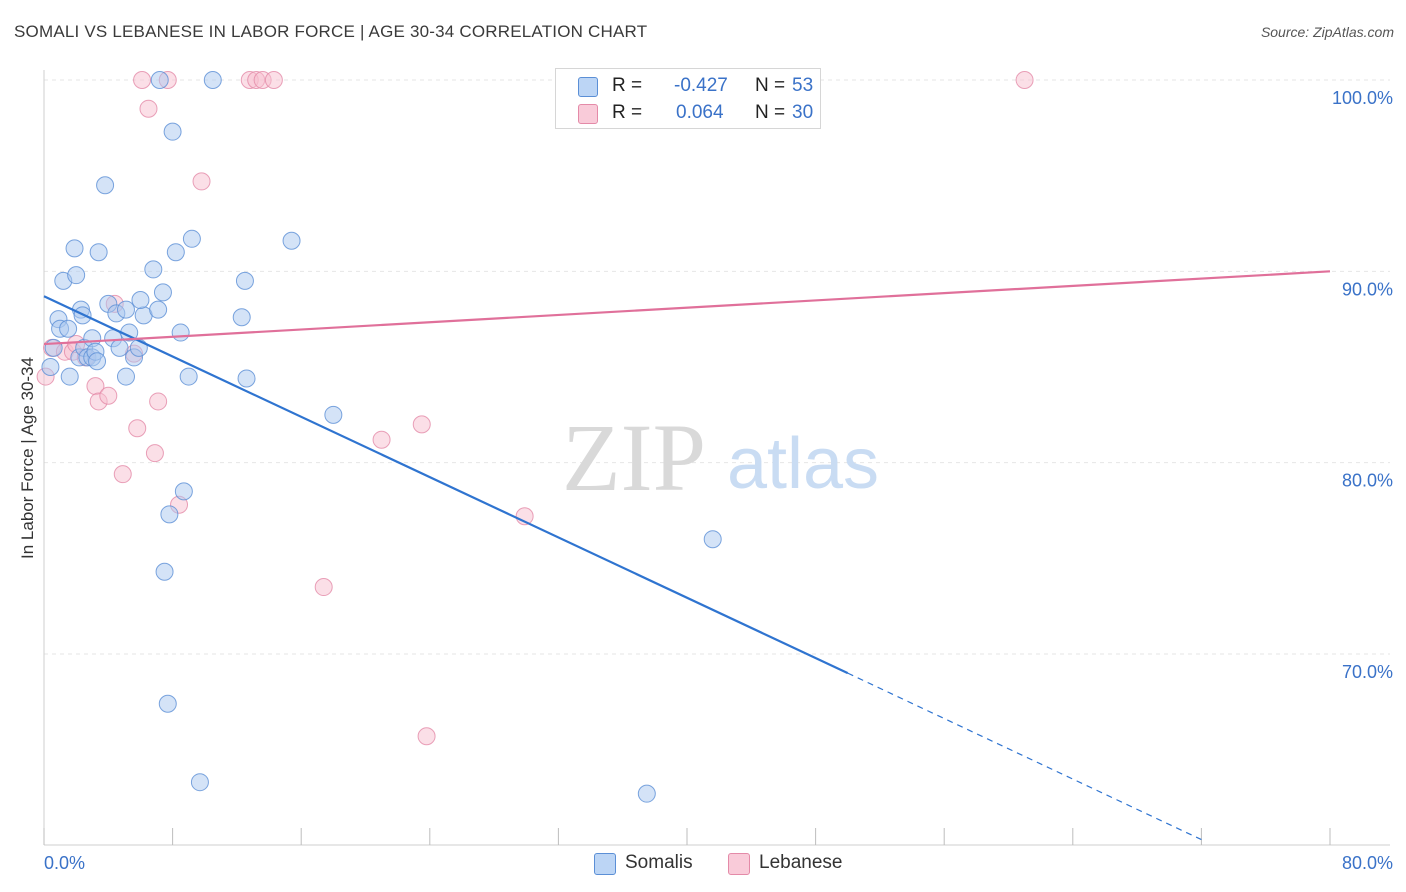 This screenshot has width=1406, height=892. Describe the element at coordinates (1327, 32) in the screenshot. I see `source-label: Source: ZipAtlas.com` at that location.